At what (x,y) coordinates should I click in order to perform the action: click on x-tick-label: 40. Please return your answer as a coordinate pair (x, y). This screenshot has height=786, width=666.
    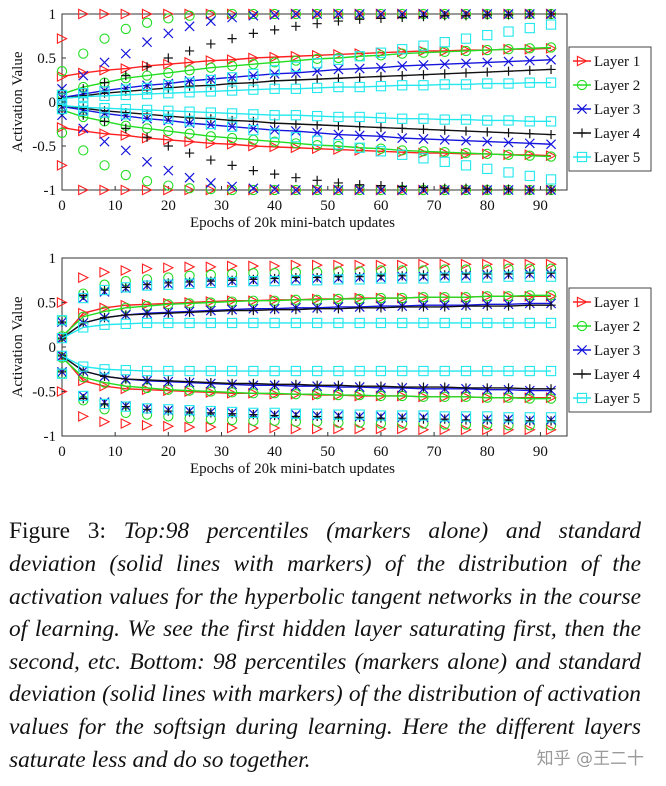
    Looking at the image, I should click on (274, 452).